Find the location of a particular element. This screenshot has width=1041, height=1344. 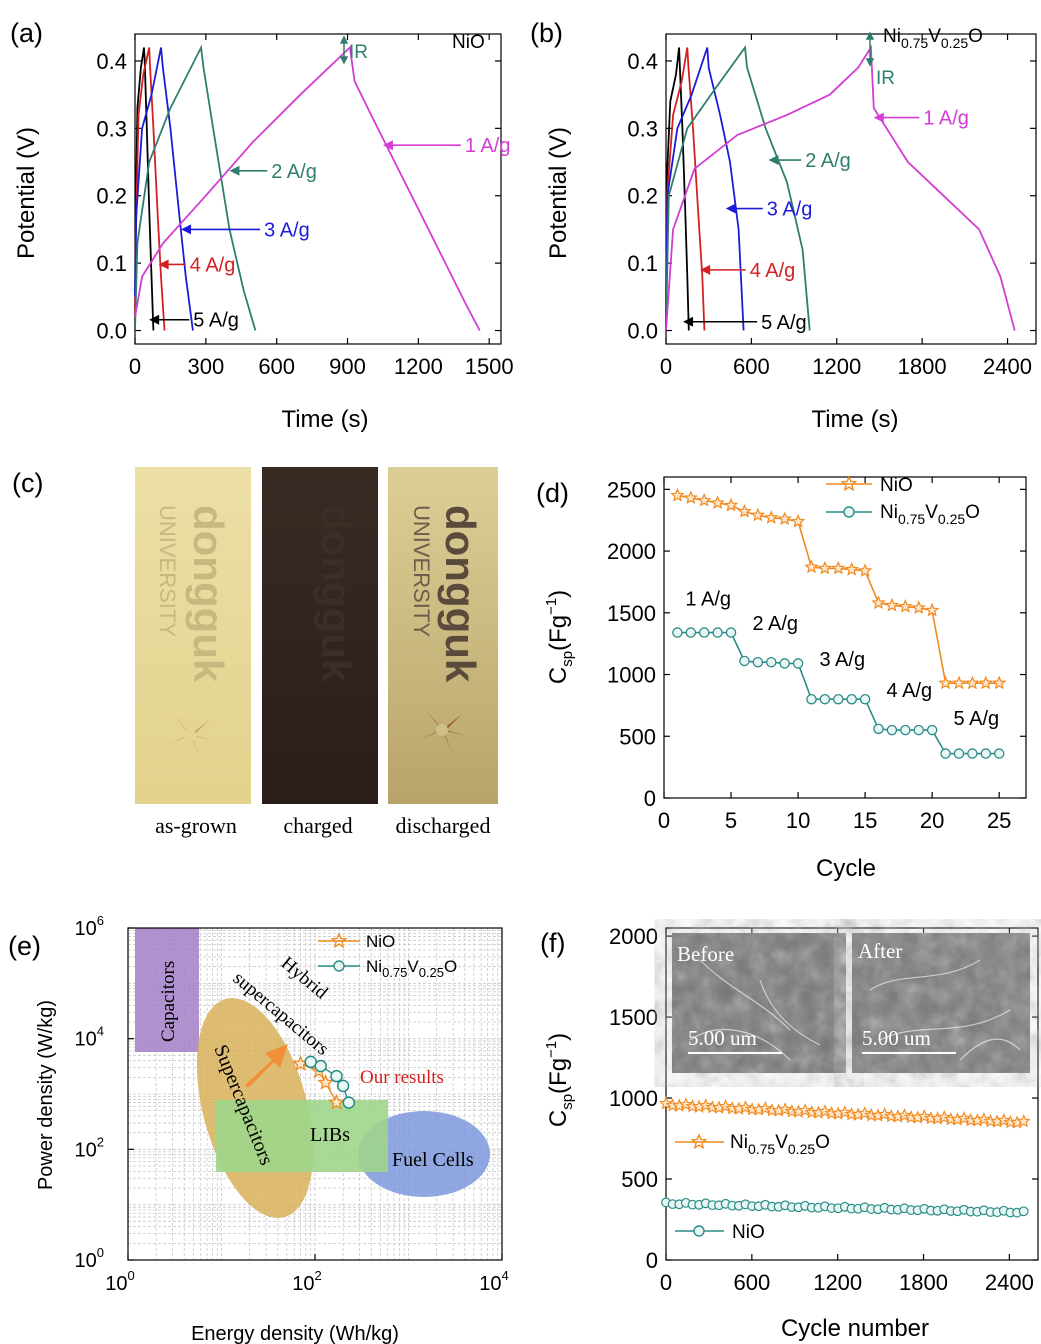

ir-arrow-b is located at coordinates (870, 49).